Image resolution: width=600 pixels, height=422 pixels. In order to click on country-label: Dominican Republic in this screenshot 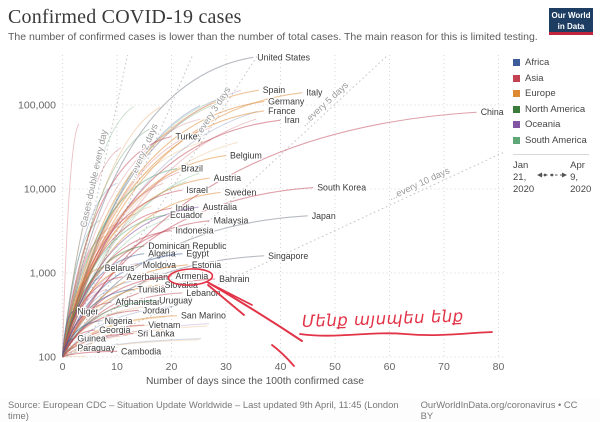, I will do `click(187, 246)`.